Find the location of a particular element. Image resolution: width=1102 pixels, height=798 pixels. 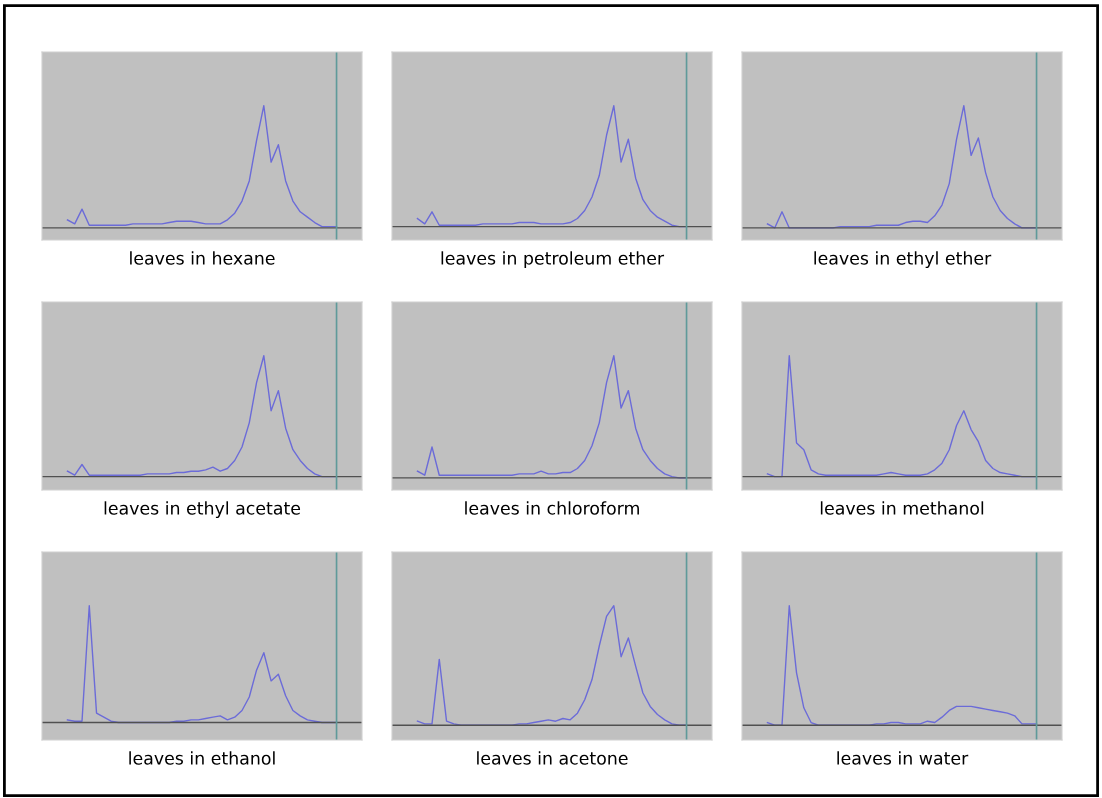

text: leaves in petroleum ether is located at coordinates (553, 260).